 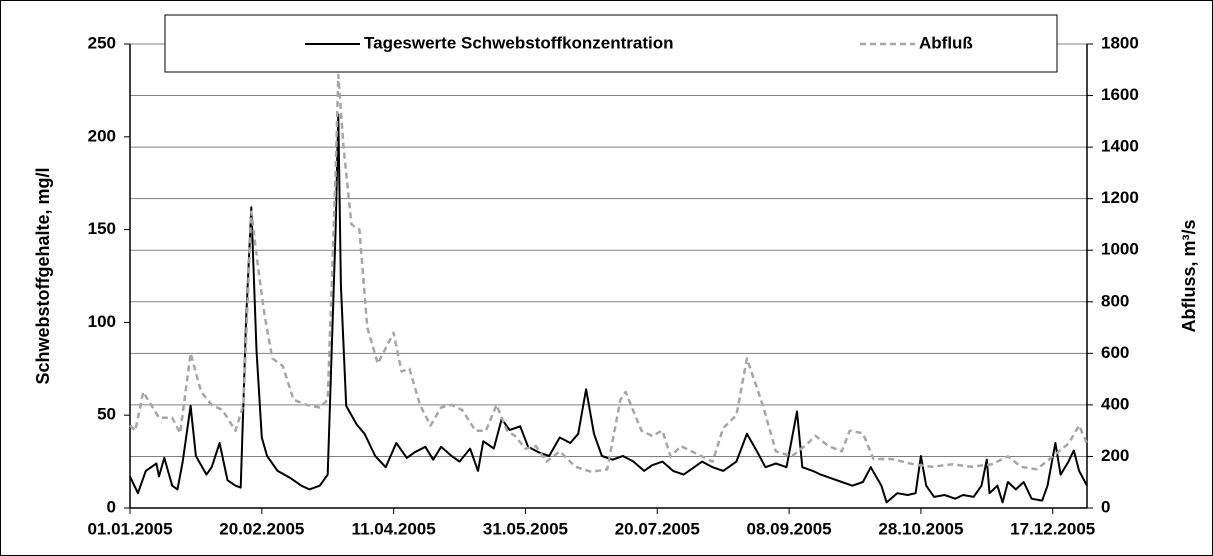 What do you see at coordinates (106, 414) in the screenshot?
I see `y-tick-label: 50` at bounding box center [106, 414].